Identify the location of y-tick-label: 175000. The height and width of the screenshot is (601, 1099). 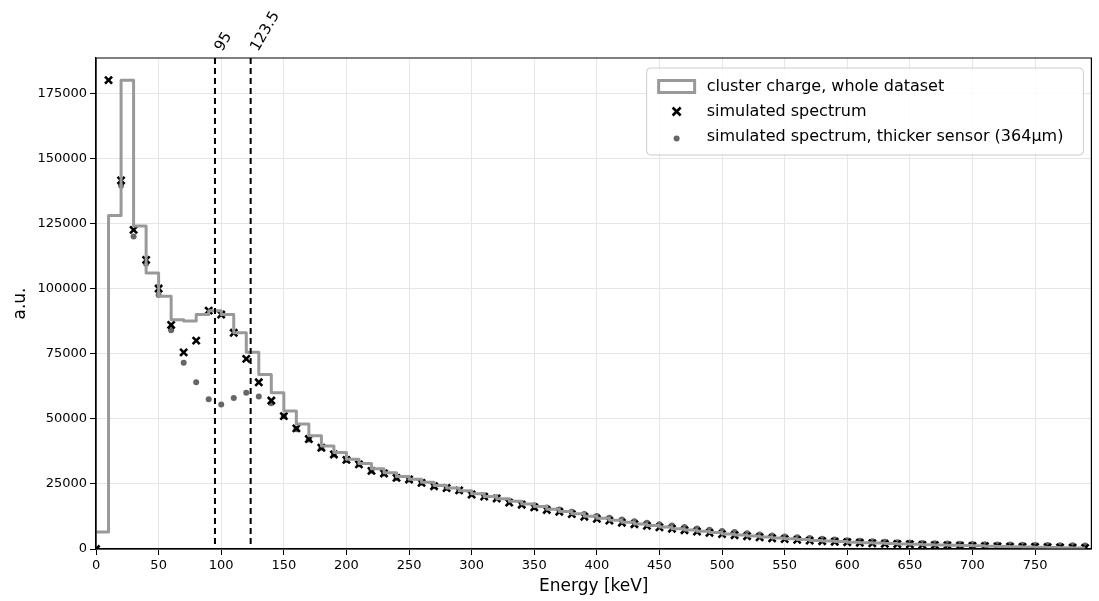
(62, 92).